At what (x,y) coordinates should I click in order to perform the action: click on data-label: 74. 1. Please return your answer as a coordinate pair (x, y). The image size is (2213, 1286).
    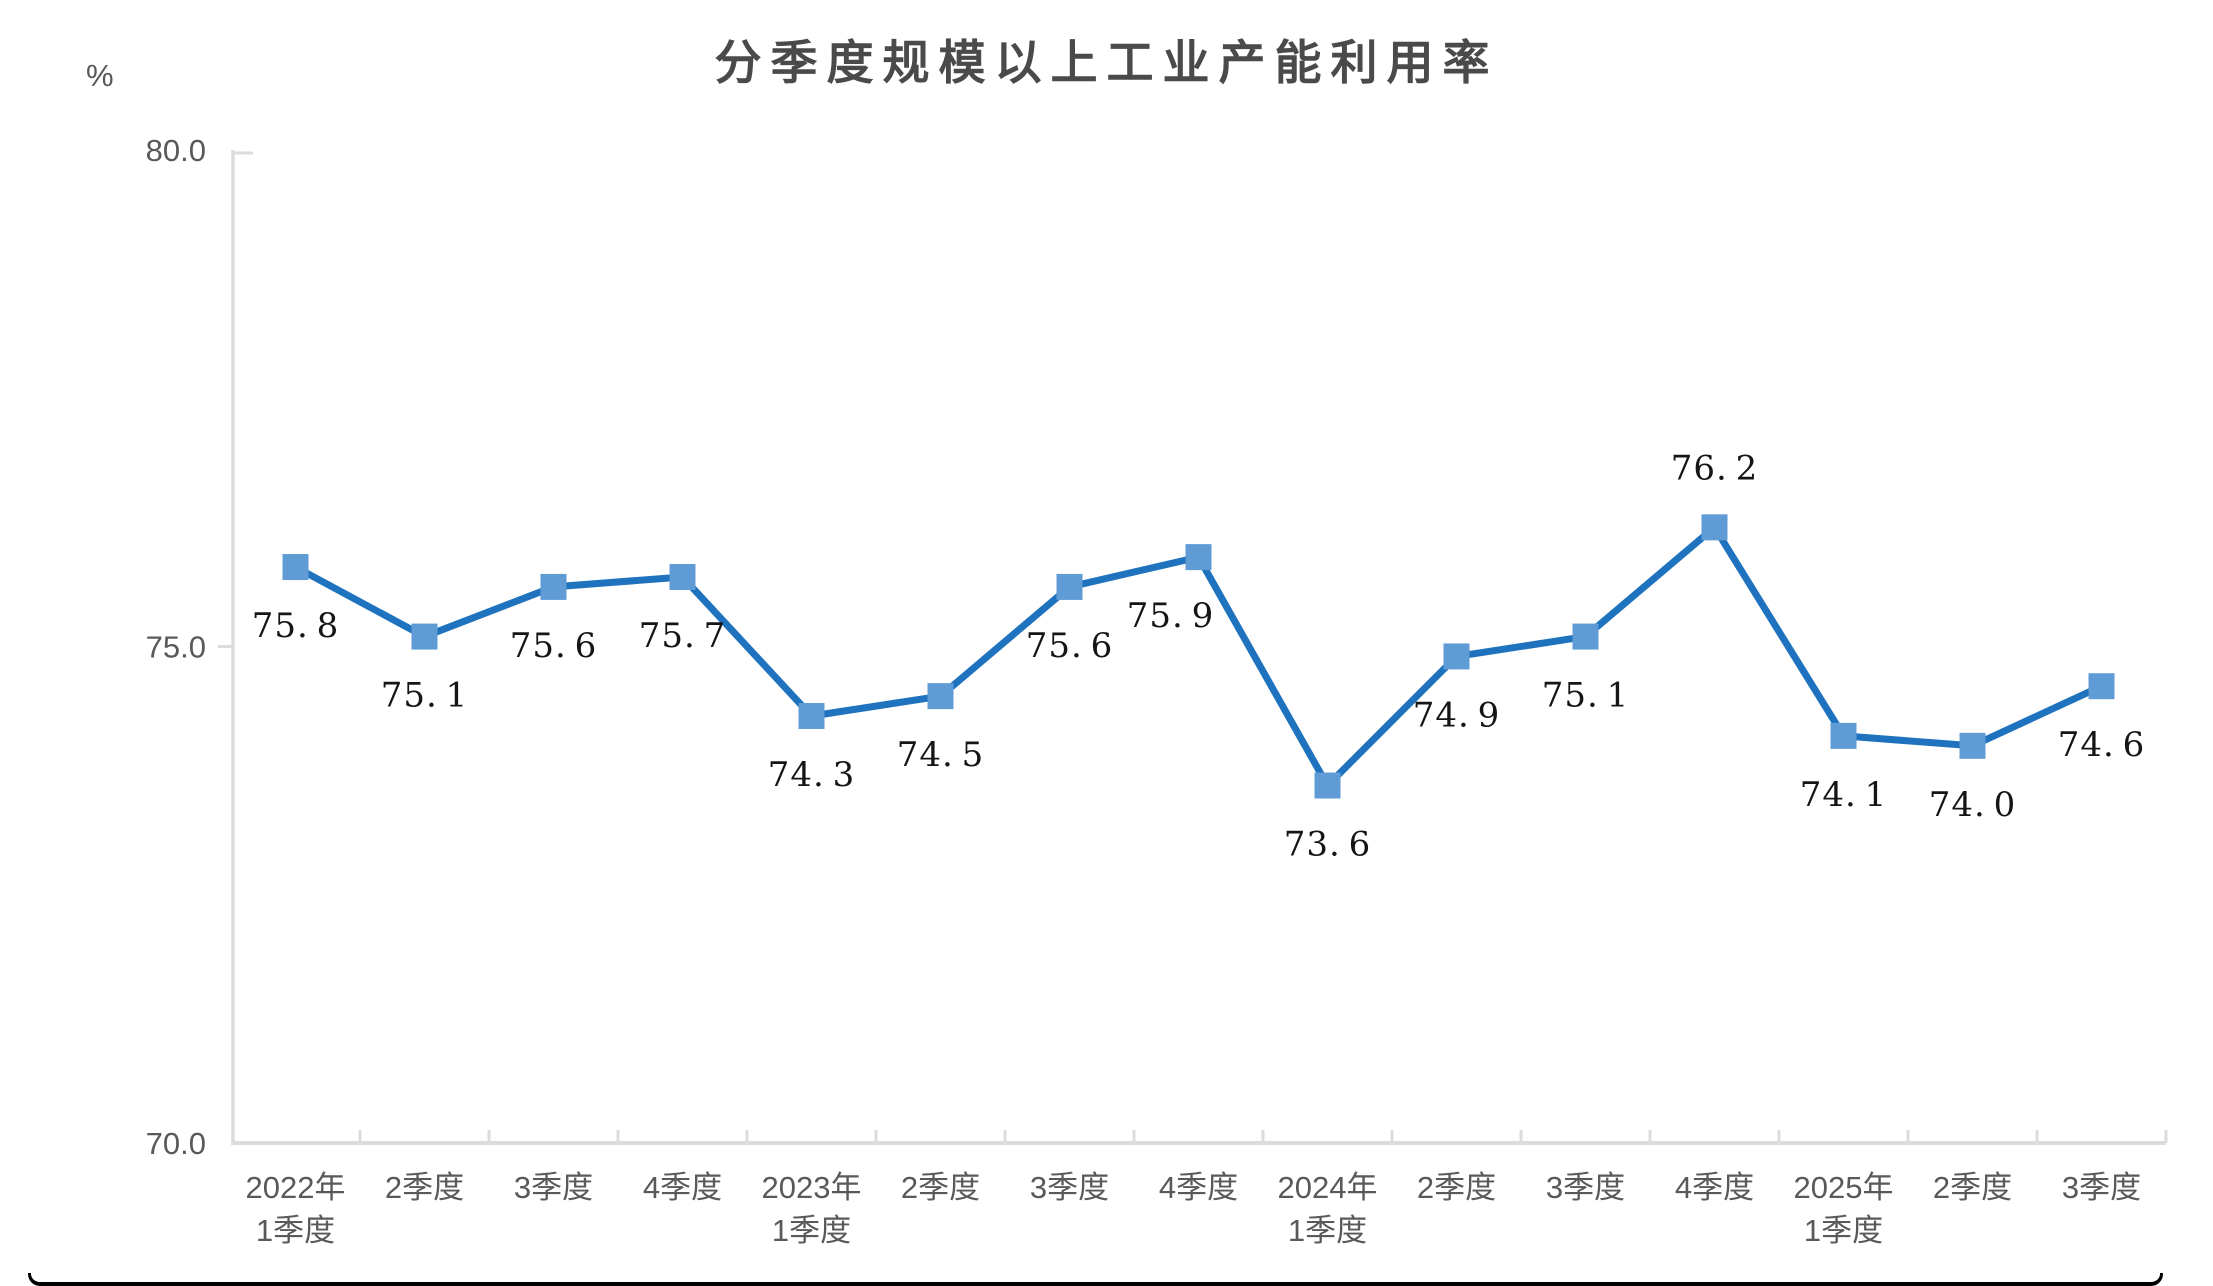
    Looking at the image, I should click on (1844, 795).